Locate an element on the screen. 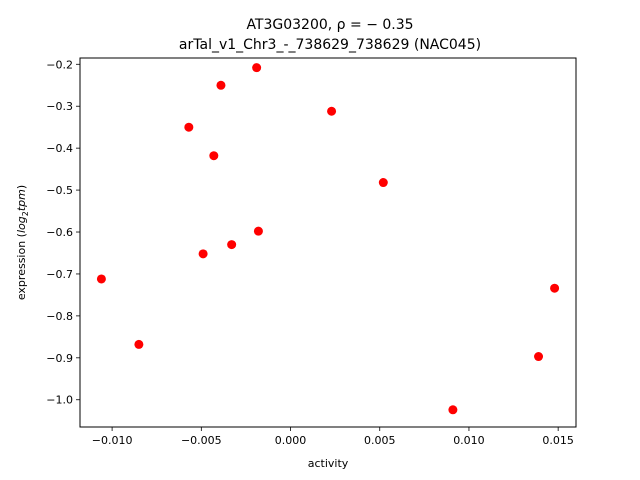  y-tick-label: −0.3 is located at coordinates (59, 106).